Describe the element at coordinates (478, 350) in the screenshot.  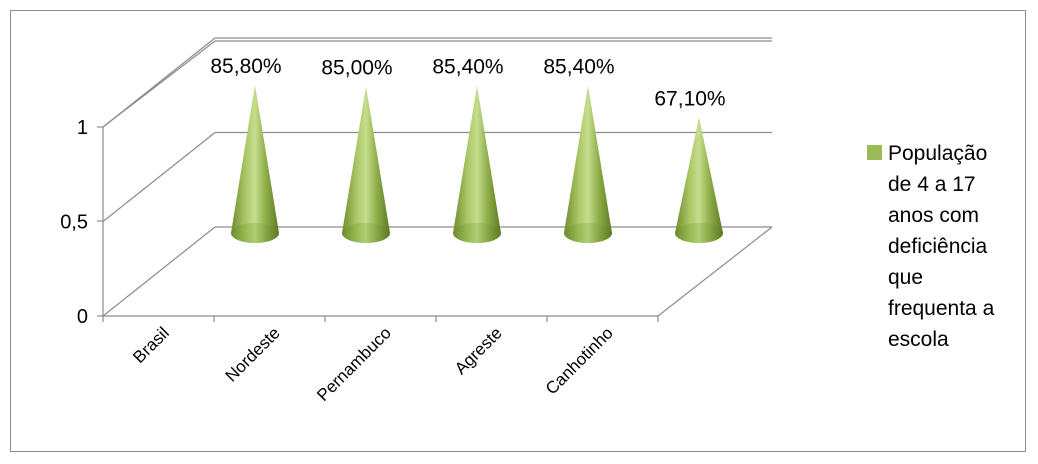
I see `x-tick-label: Agreste` at that location.